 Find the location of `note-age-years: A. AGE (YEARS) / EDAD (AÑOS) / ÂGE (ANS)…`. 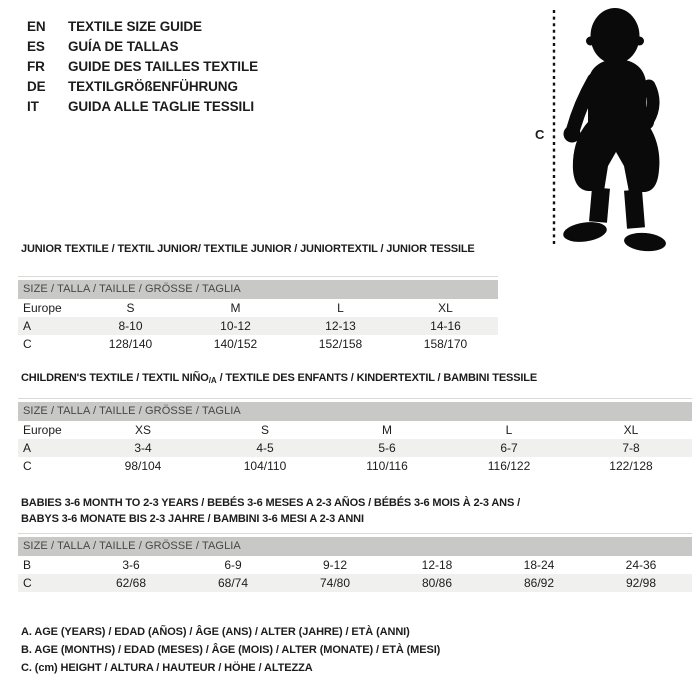

note-age-years: A. AGE (YEARS) / EDAD (AÑOS) / ÂGE (ANS)… is located at coordinates (215, 632).